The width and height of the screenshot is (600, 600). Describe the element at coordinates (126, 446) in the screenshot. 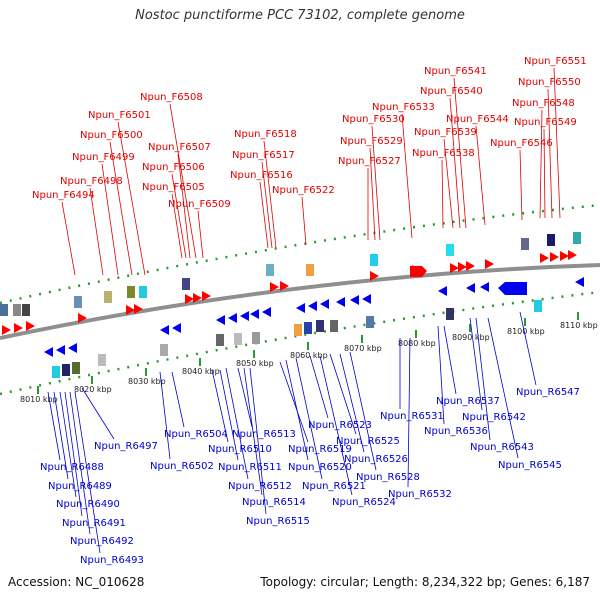

I see `gene-label-reverse: Npun_R6497` at that location.